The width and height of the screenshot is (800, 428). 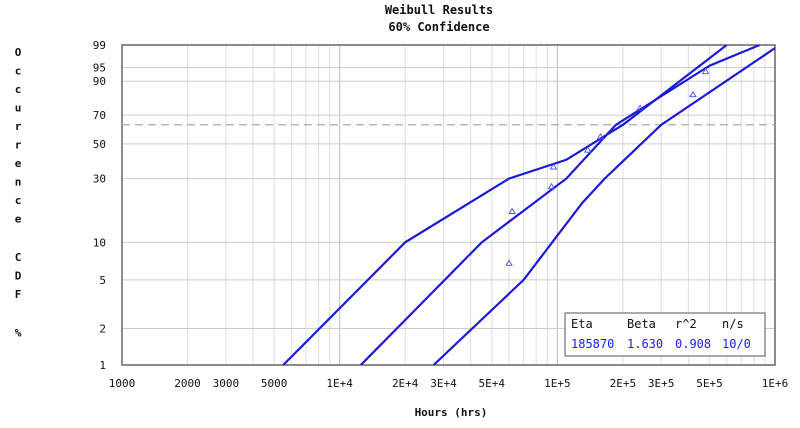 What do you see at coordinates (661, 383) in the screenshot?
I see `x-tick-label: 3E+5` at bounding box center [661, 383].